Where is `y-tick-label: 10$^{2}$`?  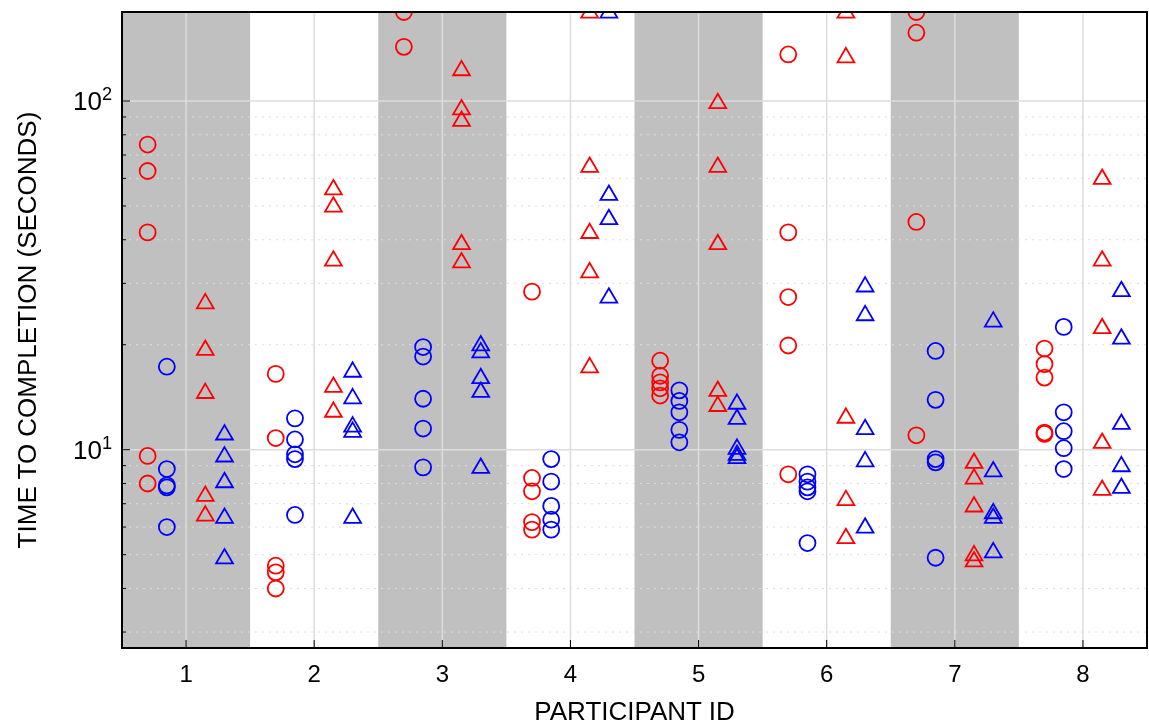 y-tick-label: 10$^{2}$ is located at coordinates (92, 100).